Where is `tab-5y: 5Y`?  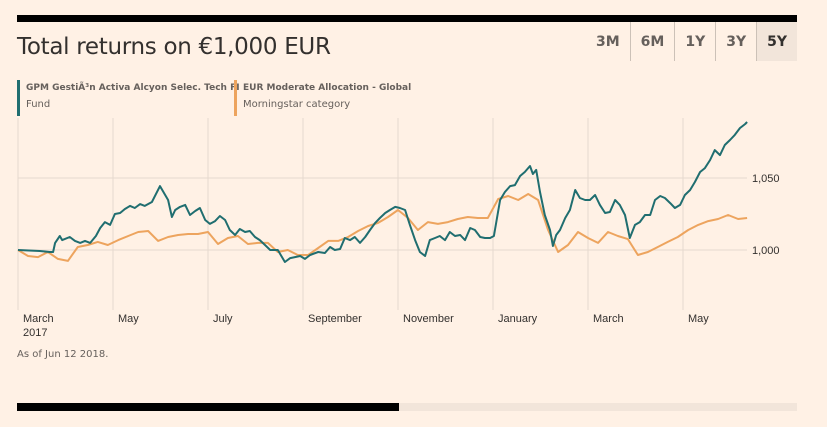
tab-5y: 5Y is located at coordinates (776, 41).